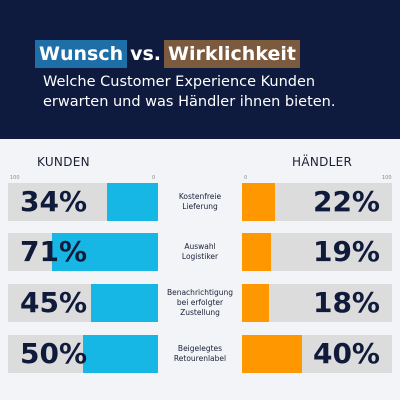 This screenshot has width=400, height=400. I want to click on column-header-haendler: HÄNDLER, so click(322, 162).